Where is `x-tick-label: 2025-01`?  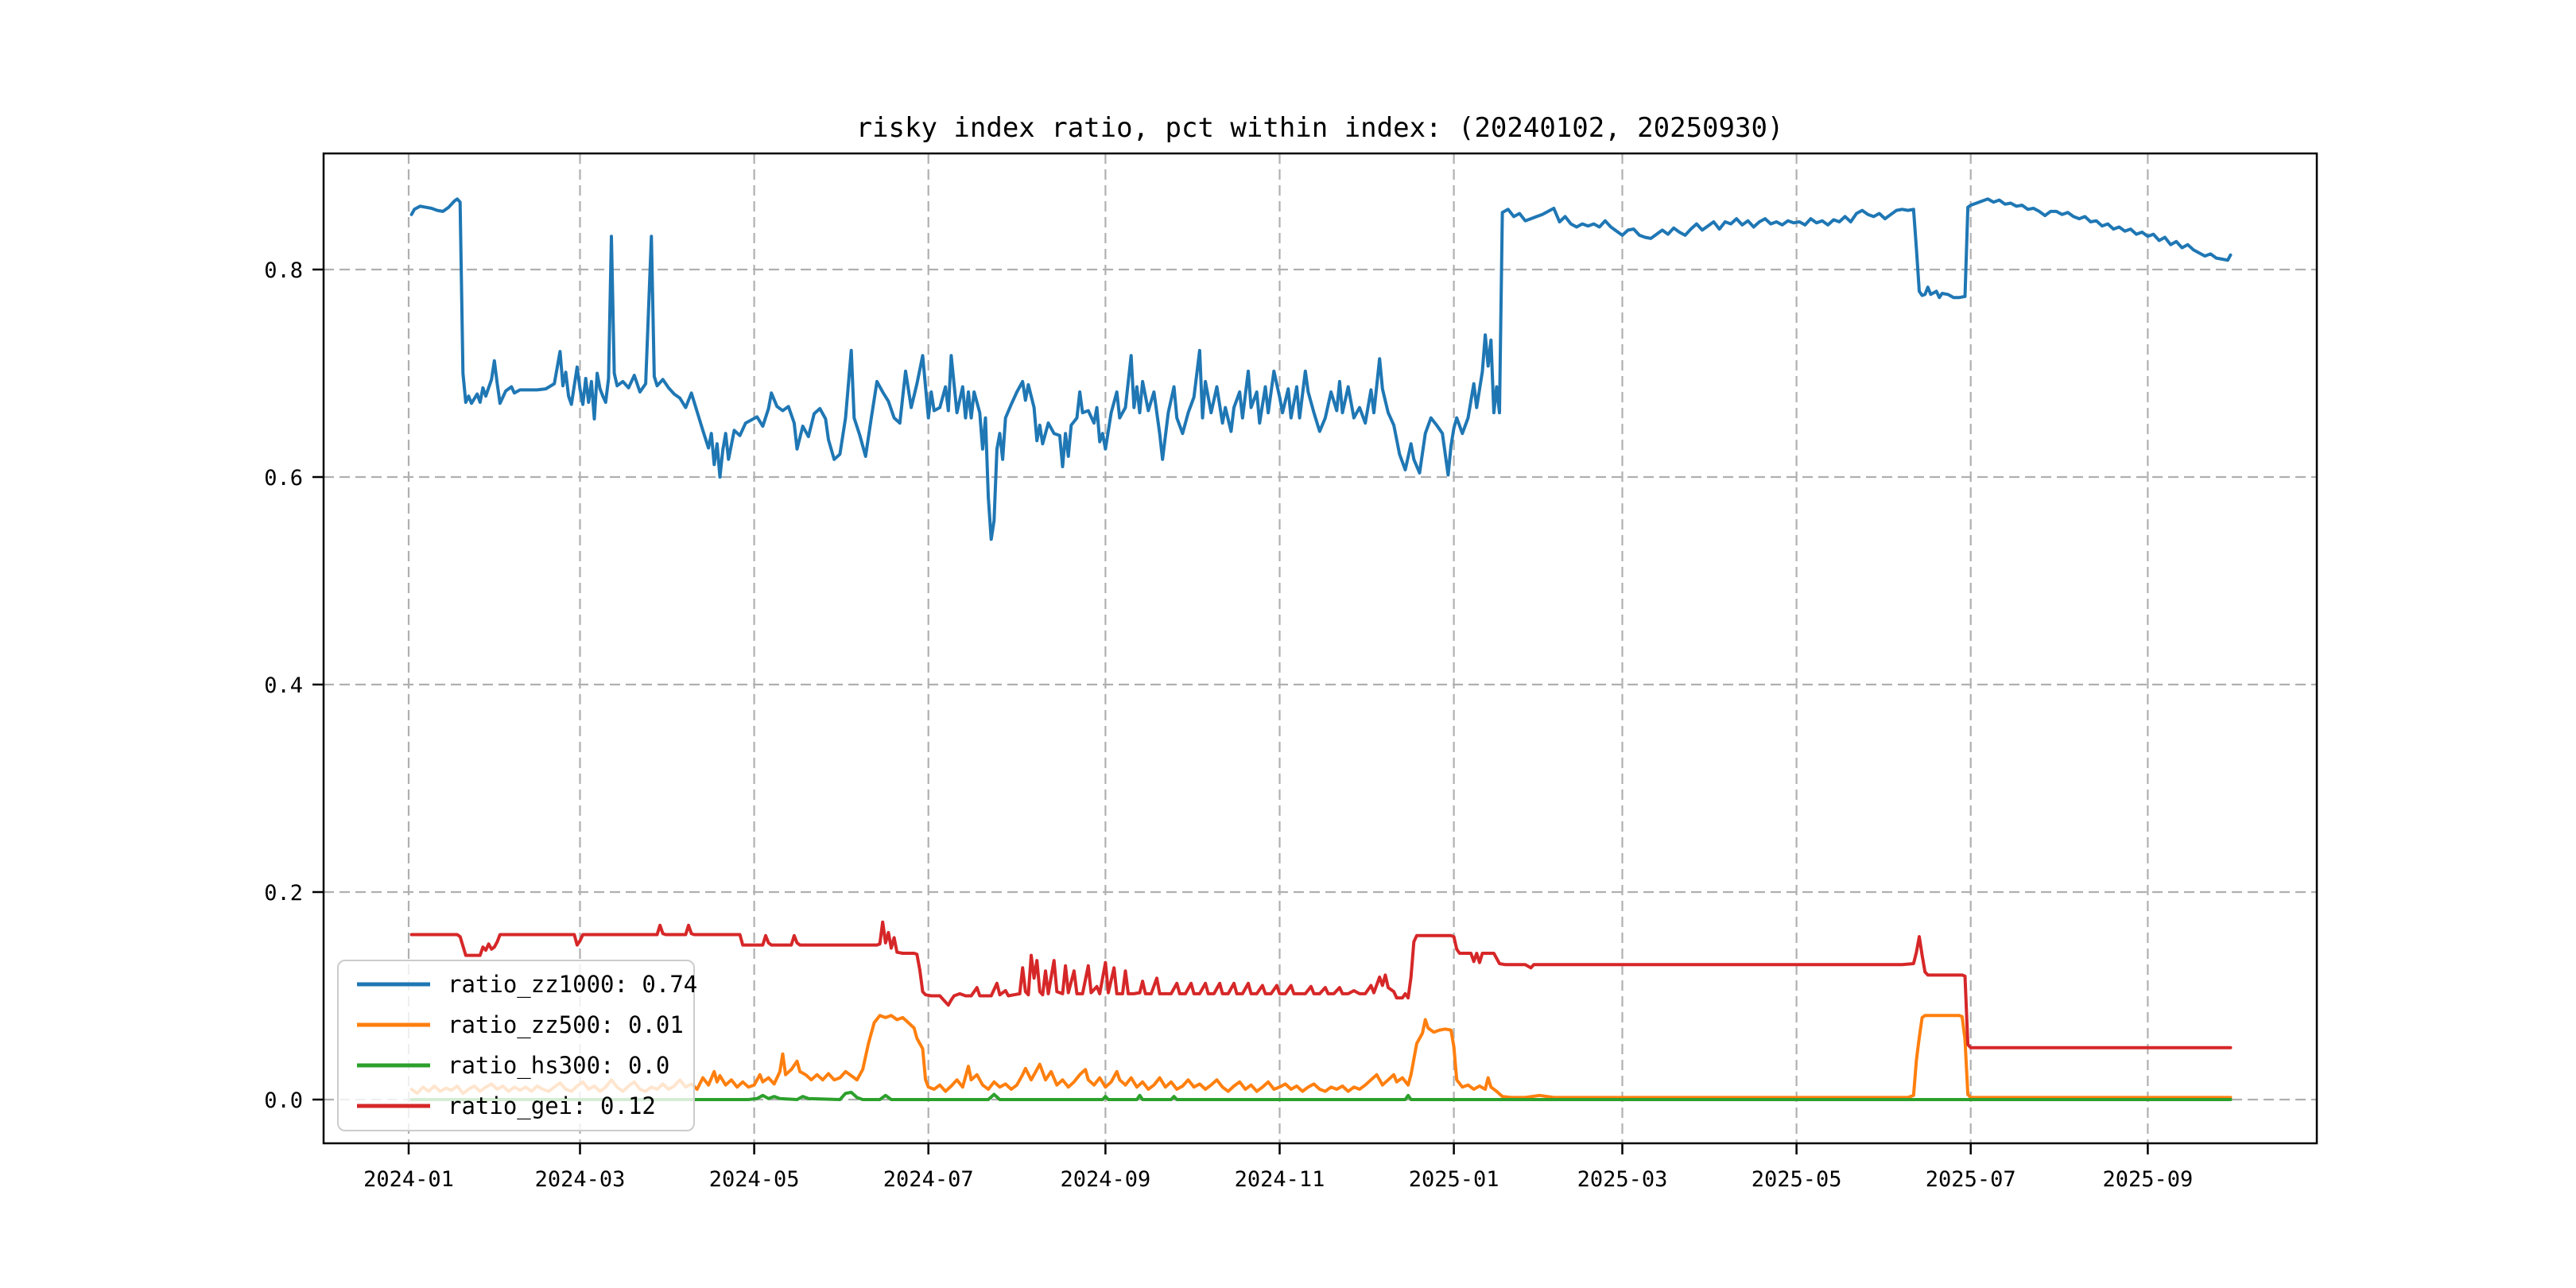
x-tick-label: 2025-01 is located at coordinates (1454, 1179).